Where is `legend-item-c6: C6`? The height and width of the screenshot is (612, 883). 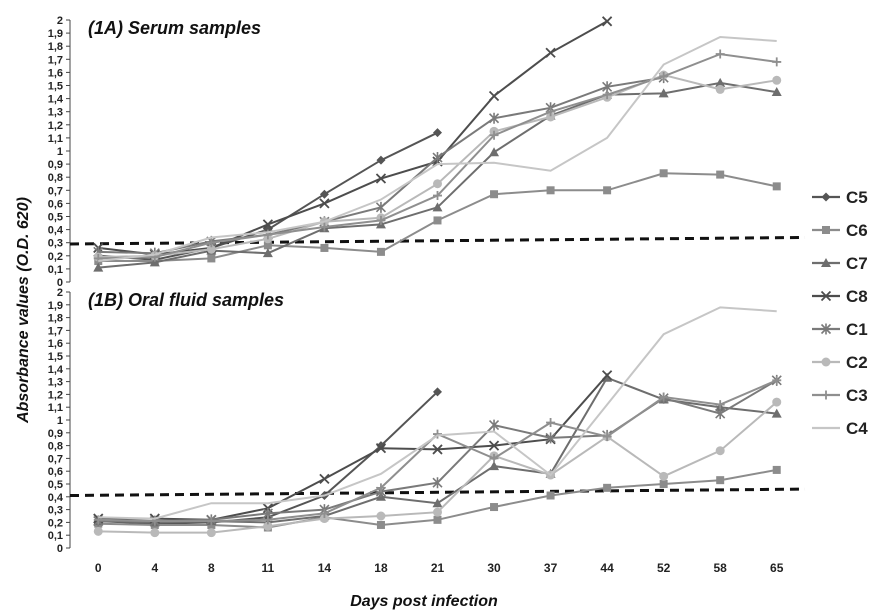 legend-item-c6: C6 is located at coordinates (840, 230).